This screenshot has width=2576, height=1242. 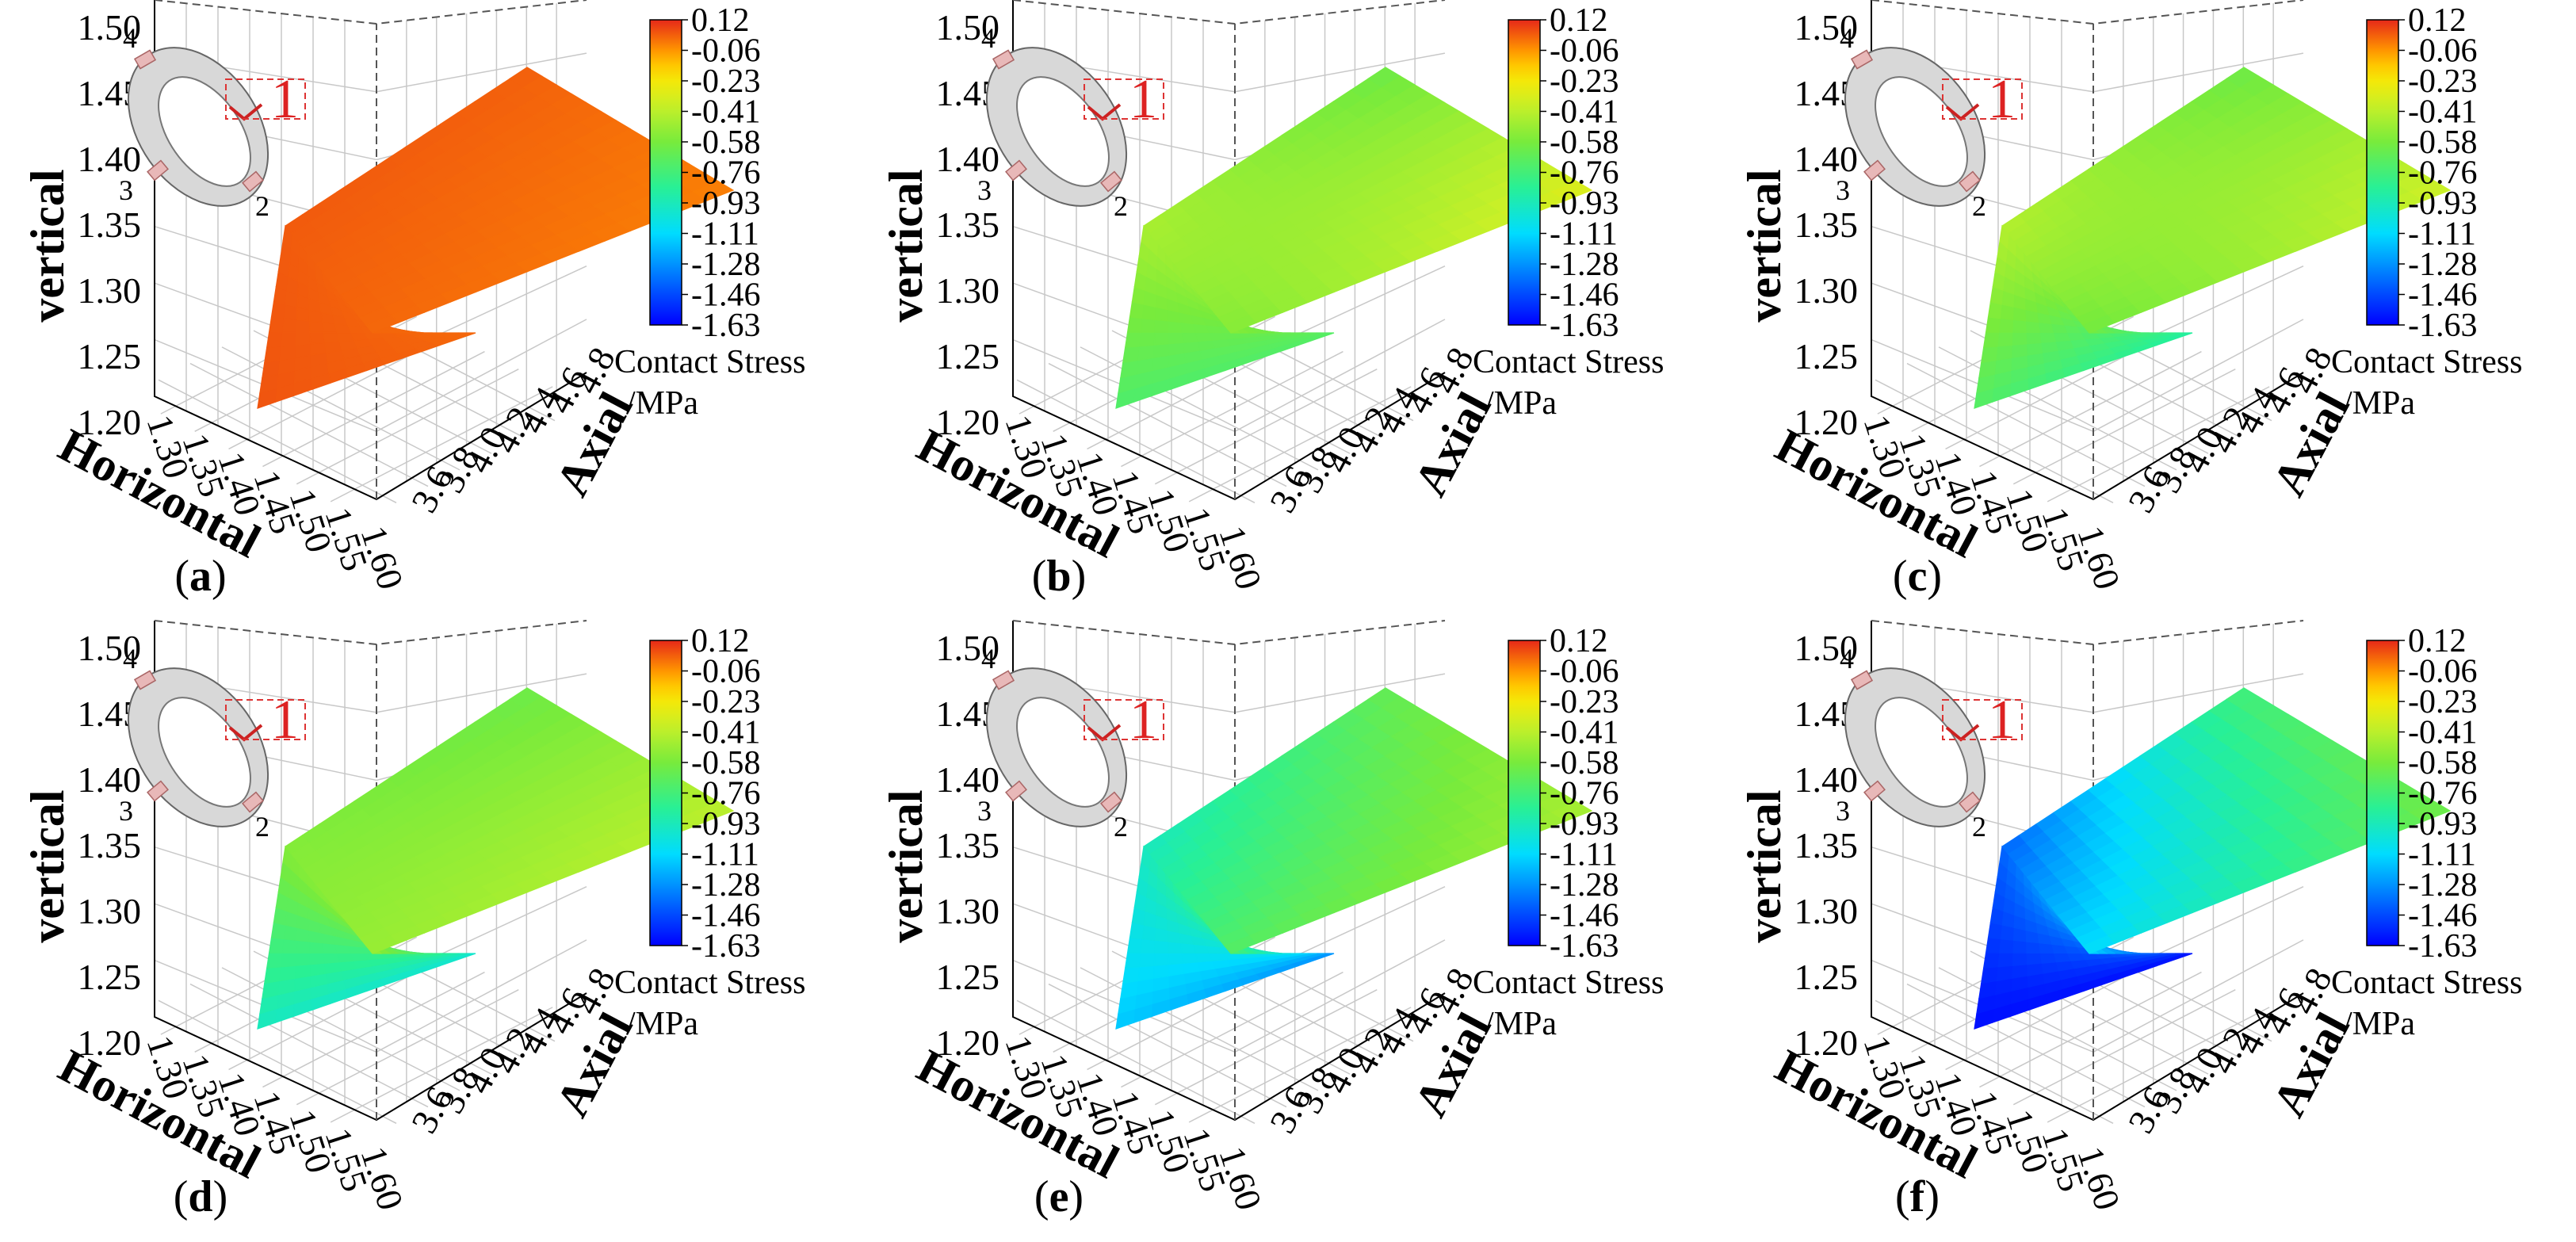 I want to click on panel-label: (d), so click(x=200, y=1196).